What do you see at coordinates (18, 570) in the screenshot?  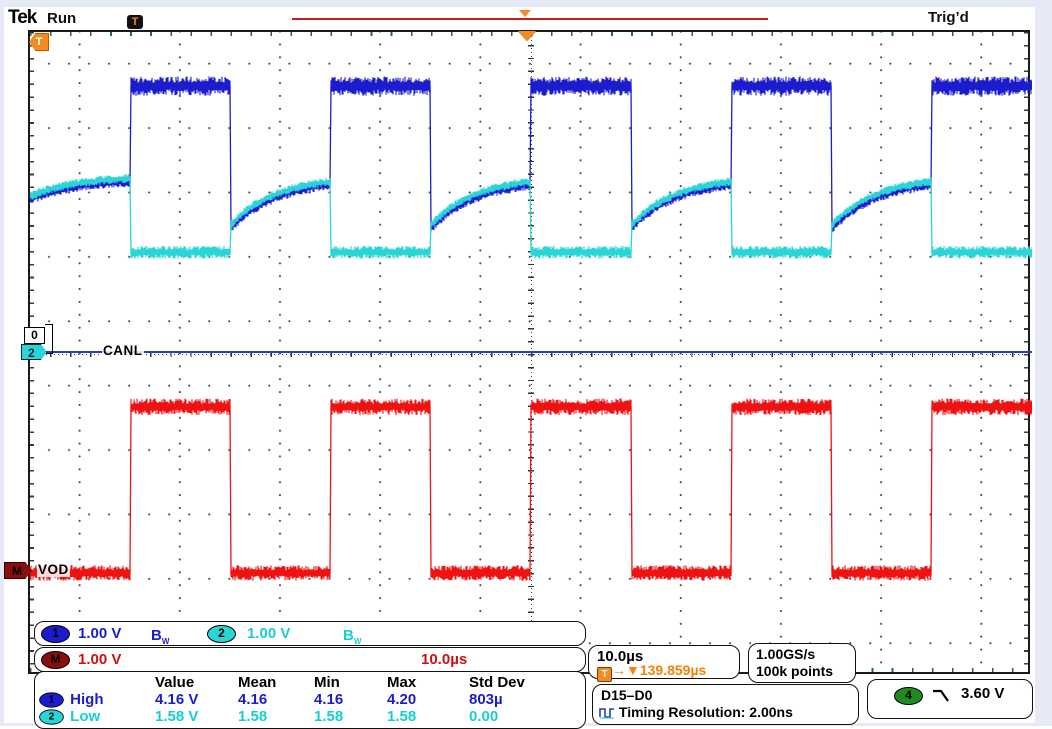 I see `math-ground-marker: M` at bounding box center [18, 570].